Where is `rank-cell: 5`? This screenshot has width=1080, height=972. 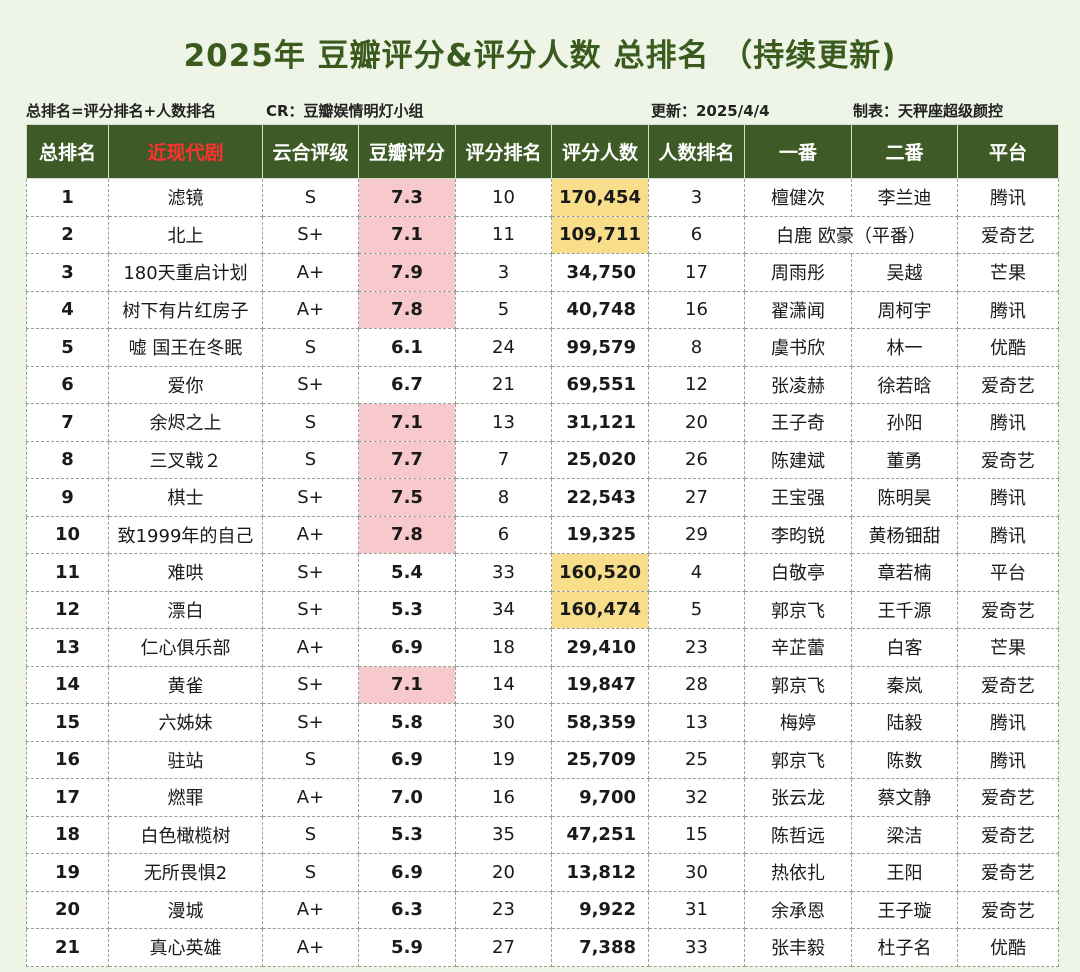 rank-cell: 5 is located at coordinates (67, 347).